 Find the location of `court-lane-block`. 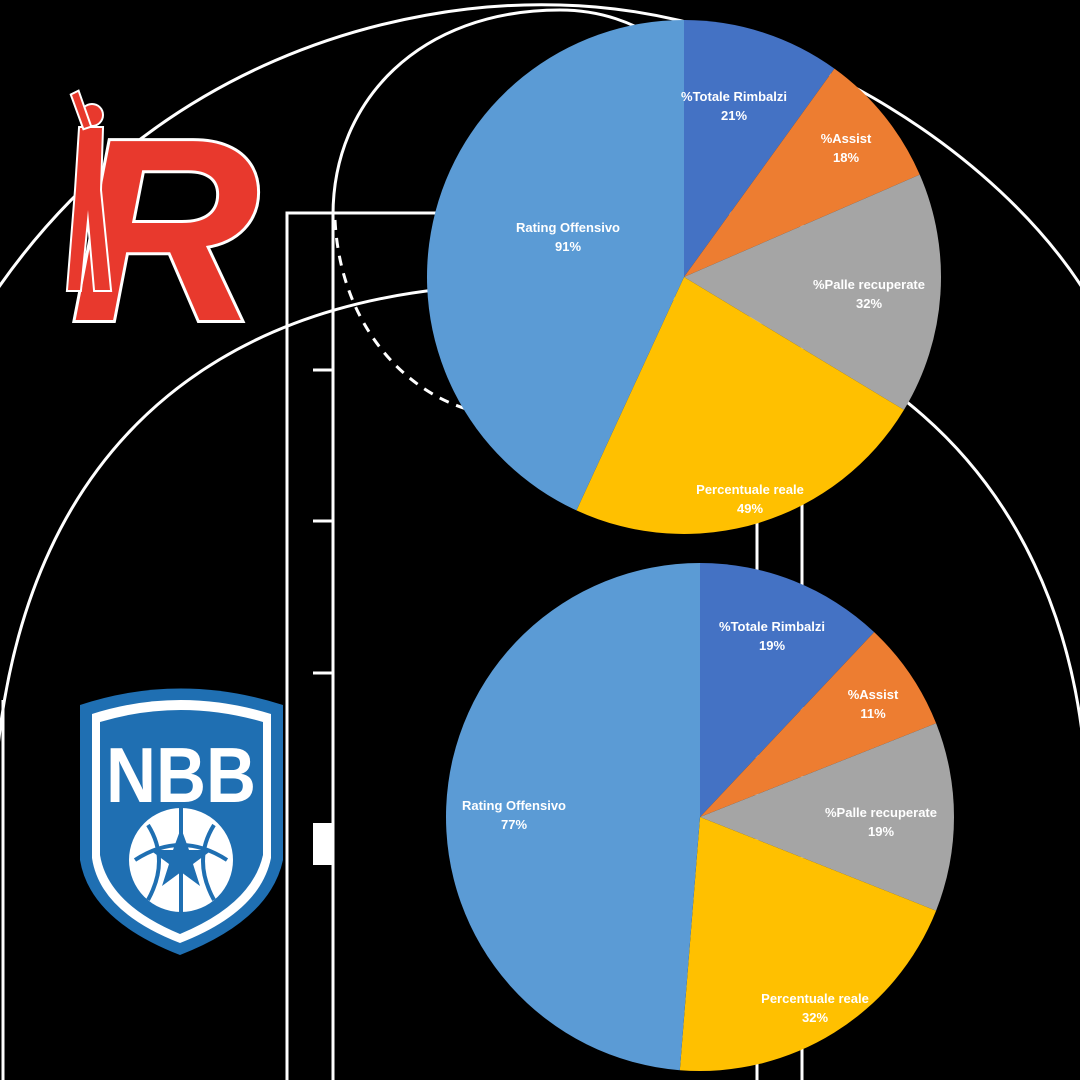

court-lane-block is located at coordinates (323, 844).